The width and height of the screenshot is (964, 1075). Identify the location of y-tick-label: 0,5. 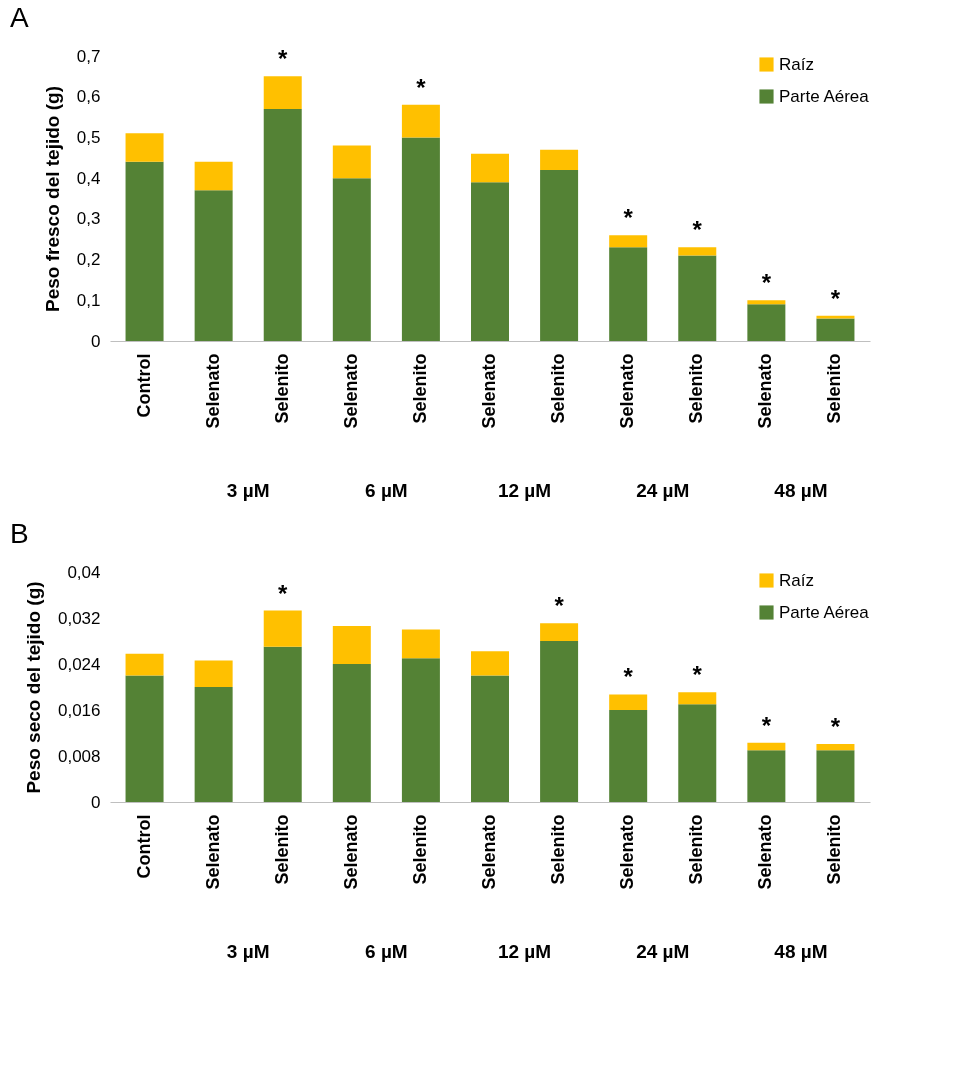
(88, 137).